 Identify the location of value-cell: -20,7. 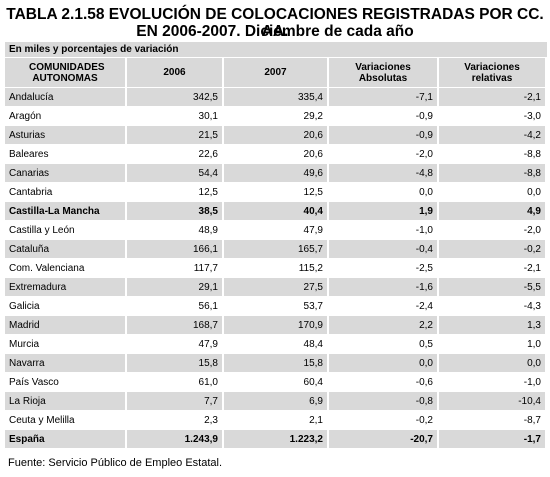
(383, 439).